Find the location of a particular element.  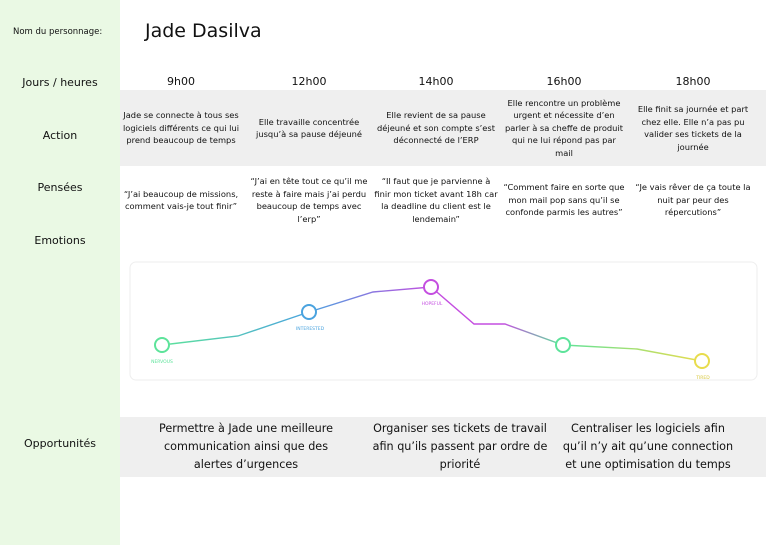

row-label: Pensées is located at coordinates (60, 187).